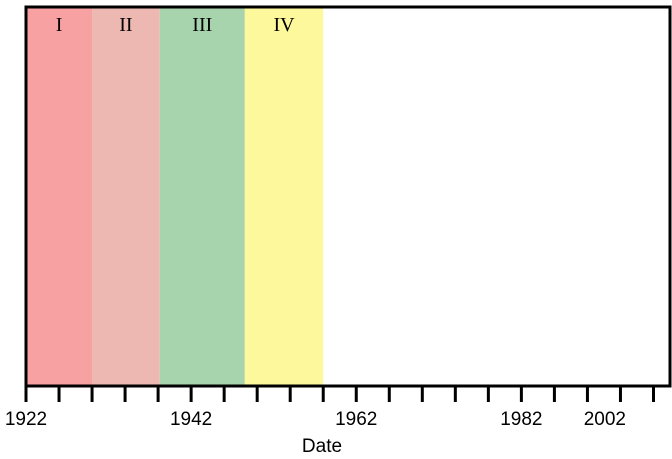  Describe the element at coordinates (284, 25) in the screenshot. I see `period-band-label-iv: IV` at that location.